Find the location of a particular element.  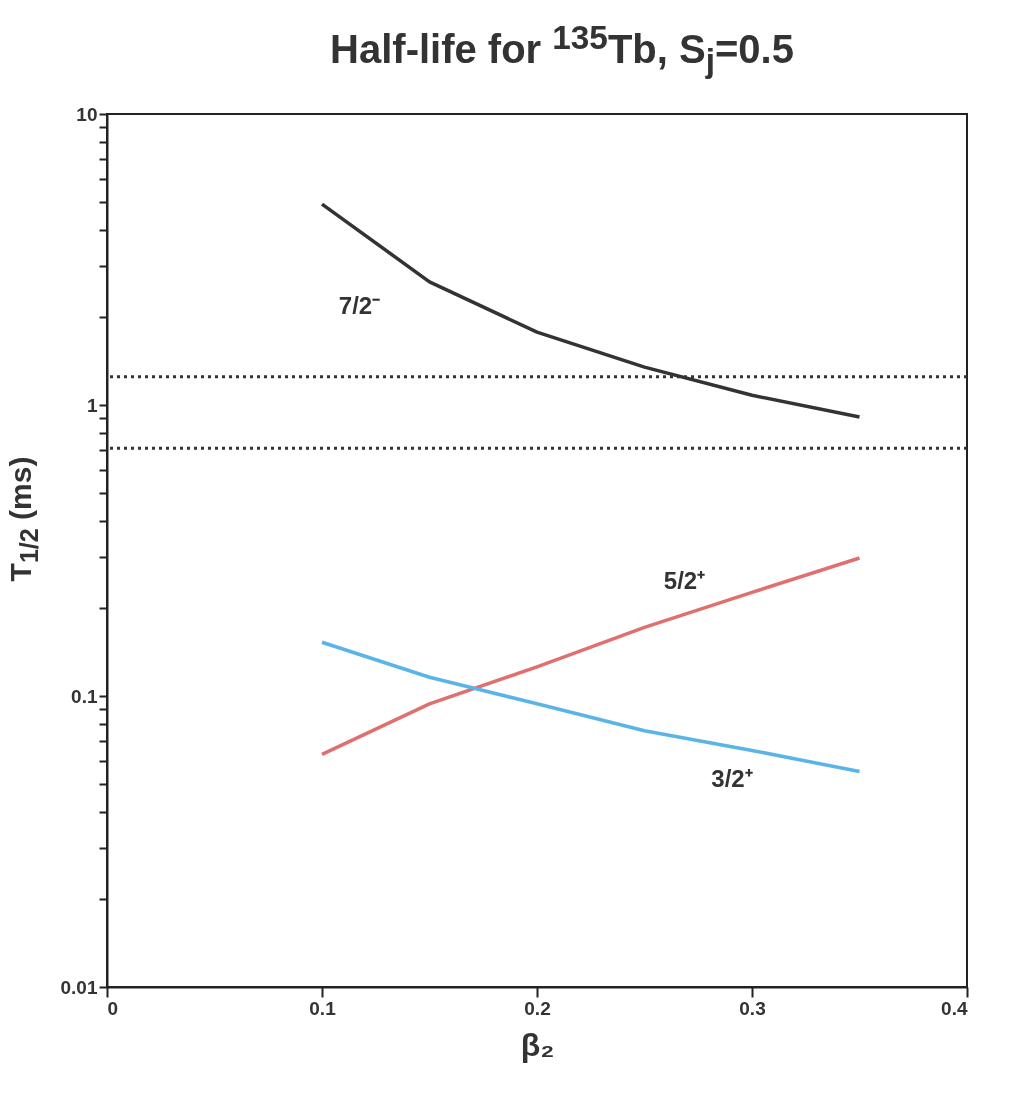

series-label: 7/2⁻ is located at coordinates (359, 305).